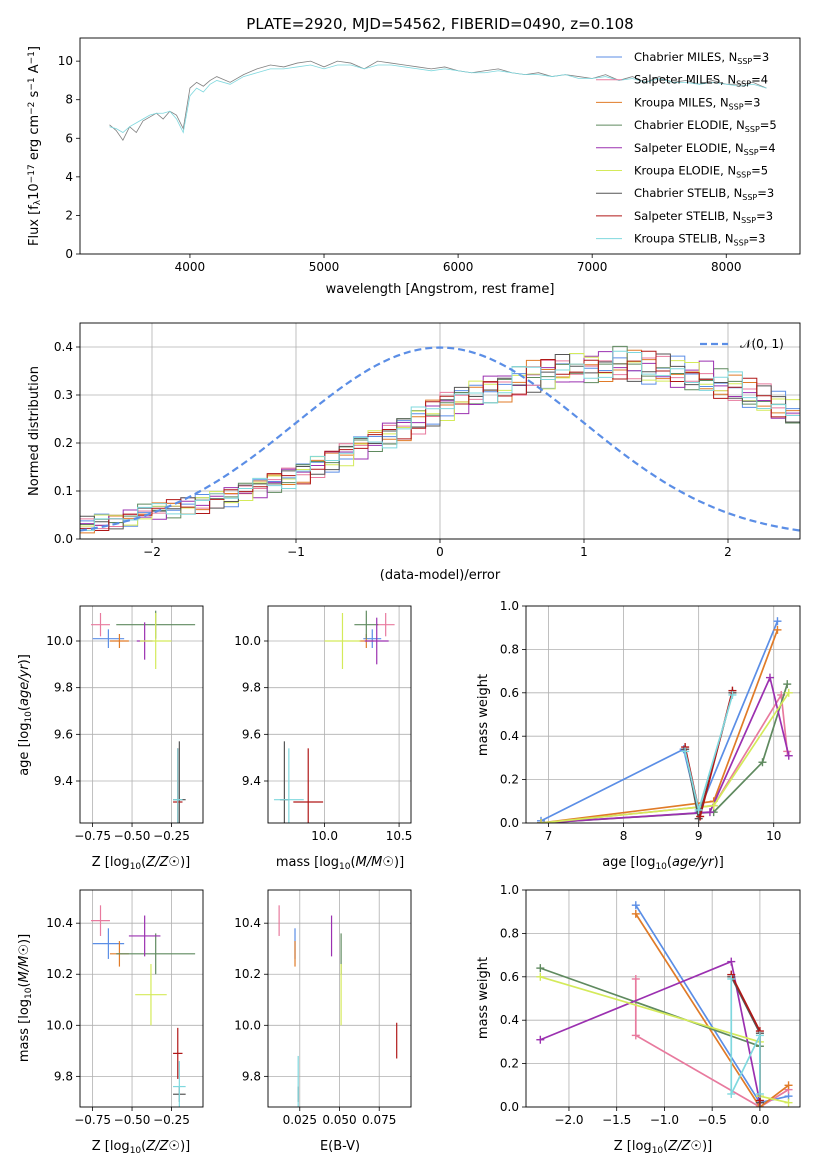 The image size is (819, 1170). I want to click on y-axis-label: Flux [fλ10−17 erg cm−2 s−1 A−1], so click(35, 146).